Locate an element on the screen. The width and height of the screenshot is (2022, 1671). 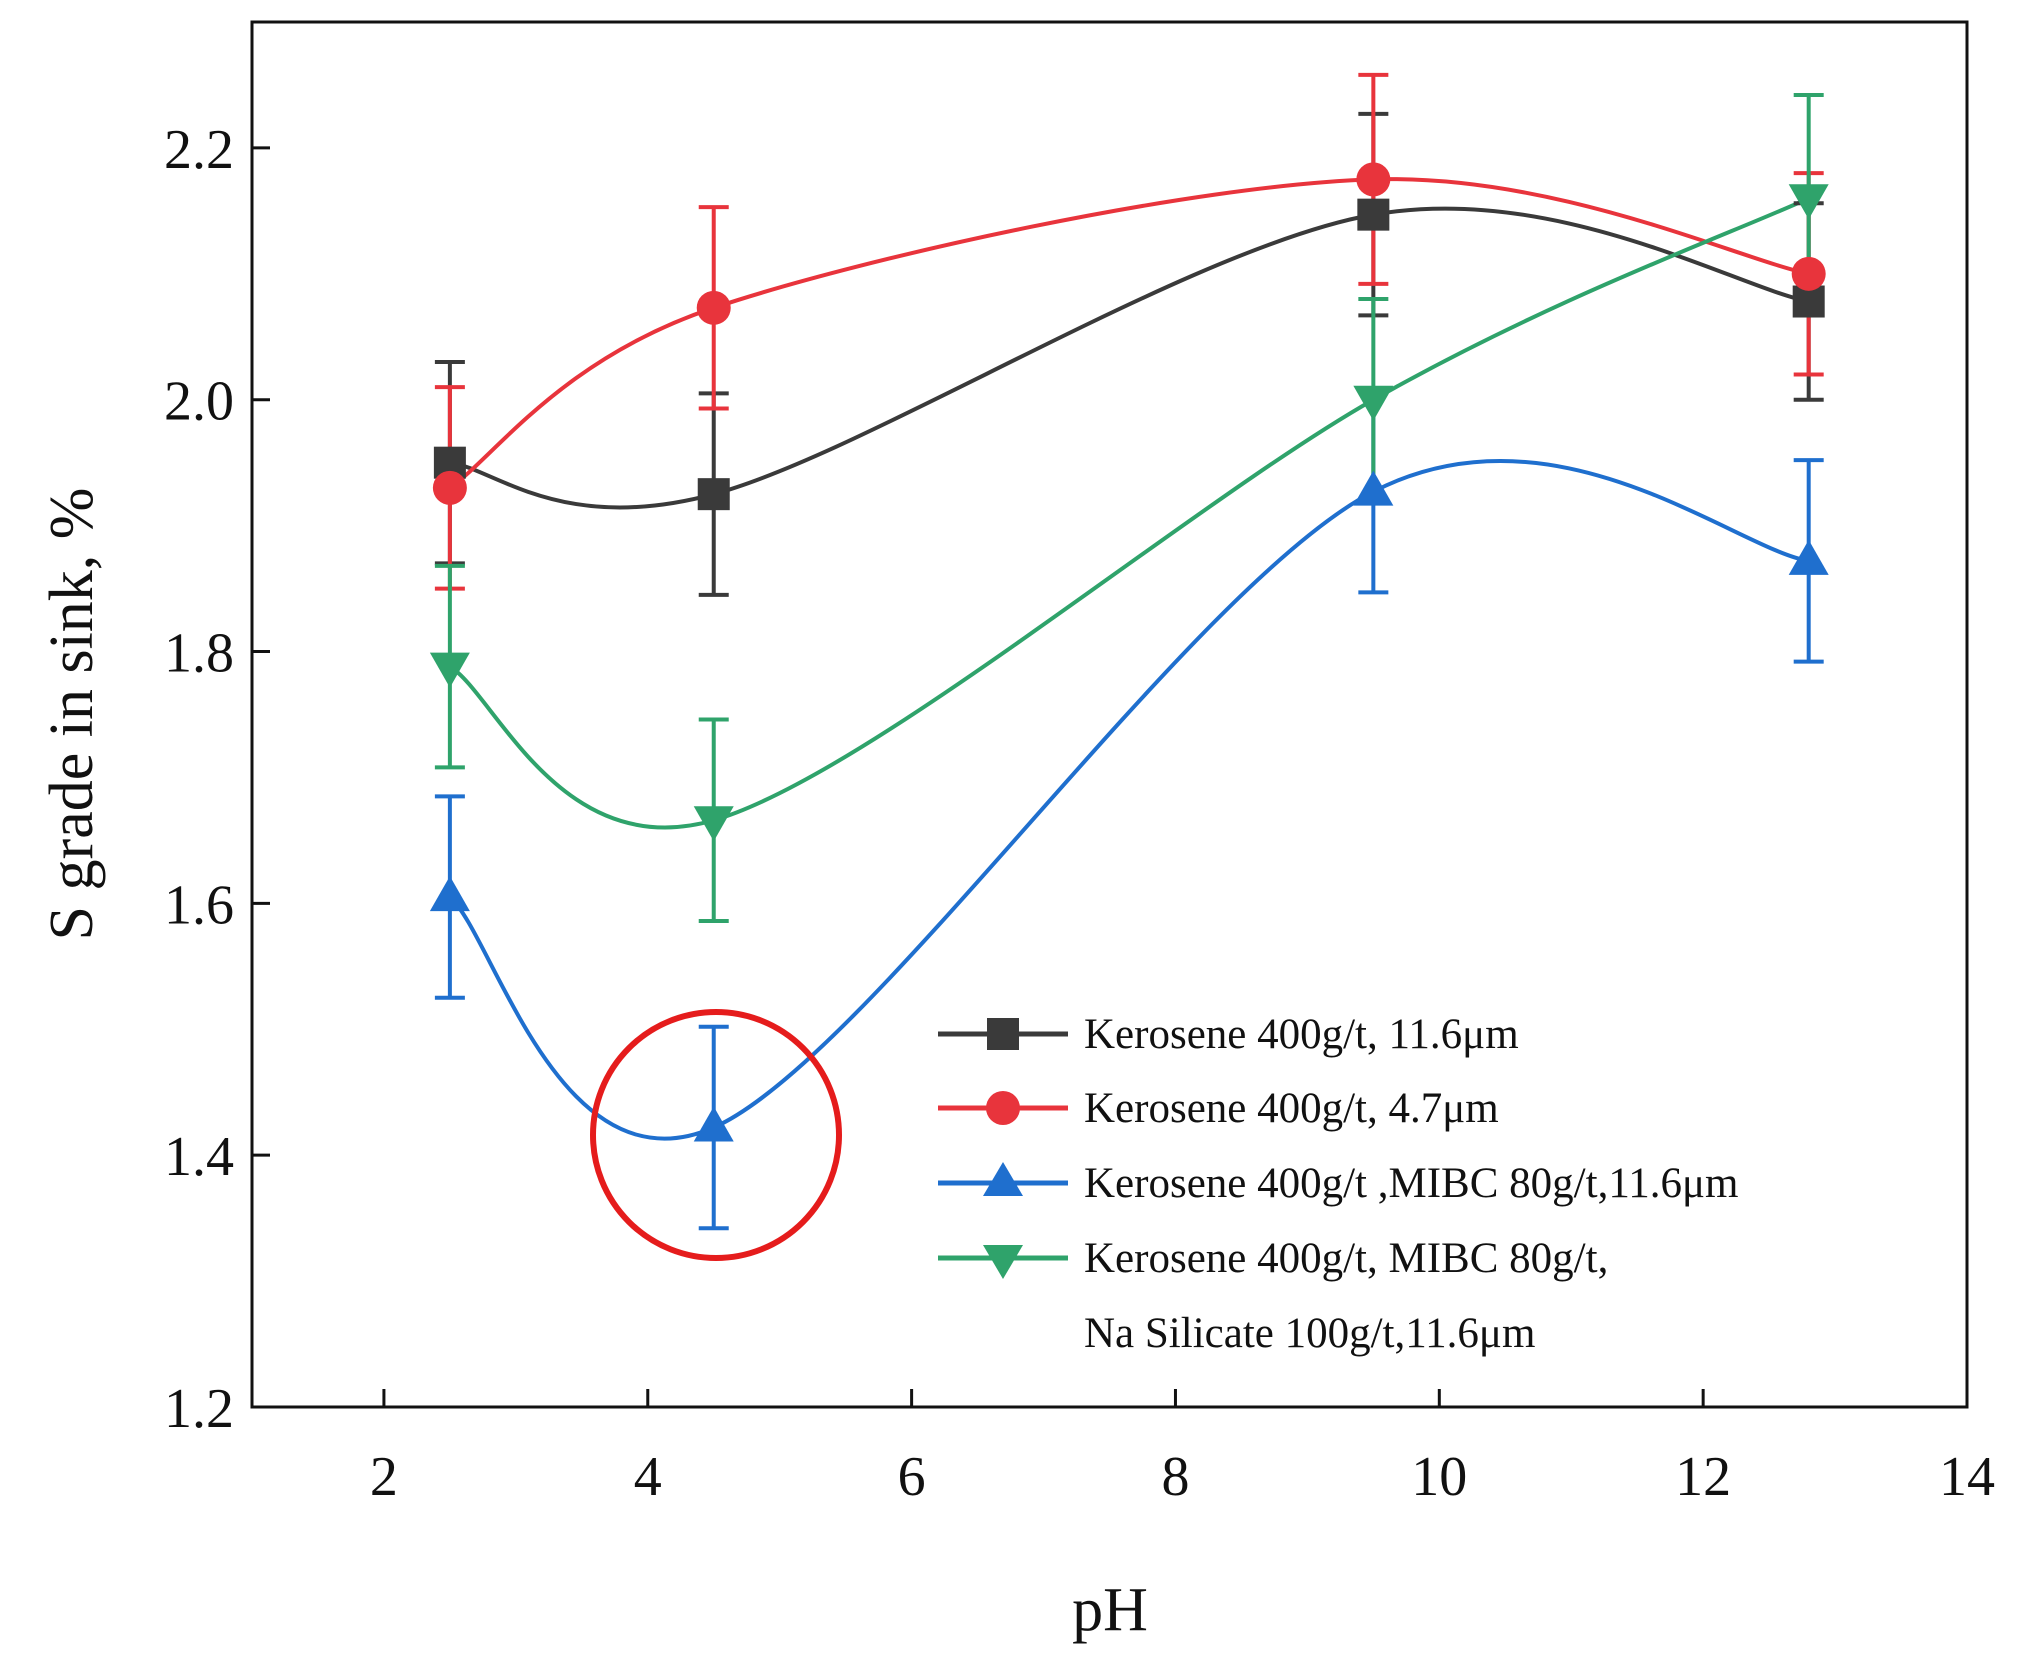
x-tick-label-10: 10 is located at coordinates (1439, 1477).